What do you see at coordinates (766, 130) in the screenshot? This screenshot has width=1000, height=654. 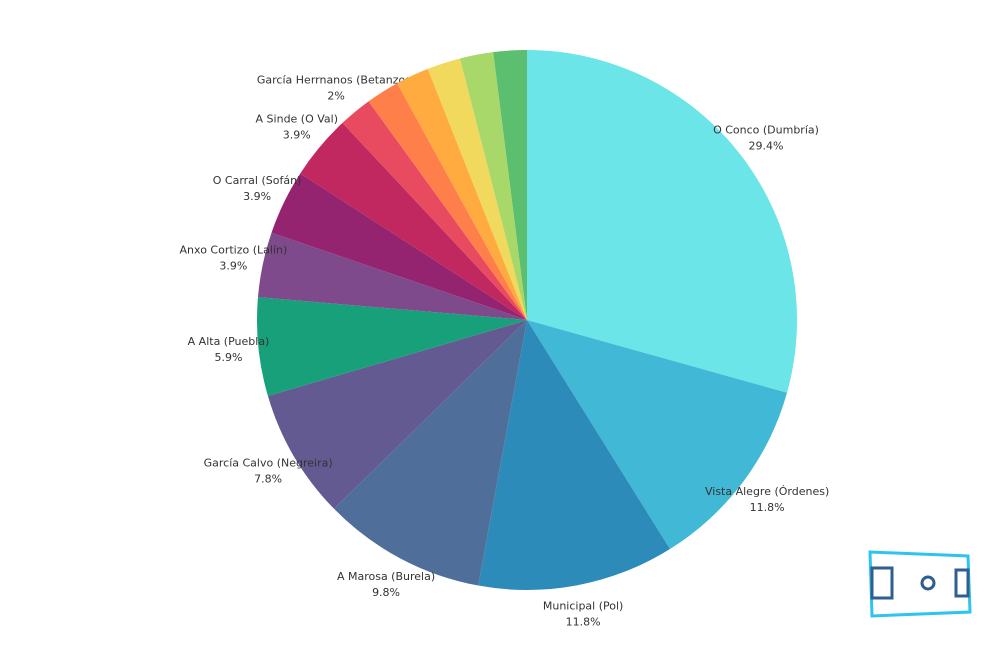 I see `slice-label: O Conco (Dumbría)` at bounding box center [766, 130].